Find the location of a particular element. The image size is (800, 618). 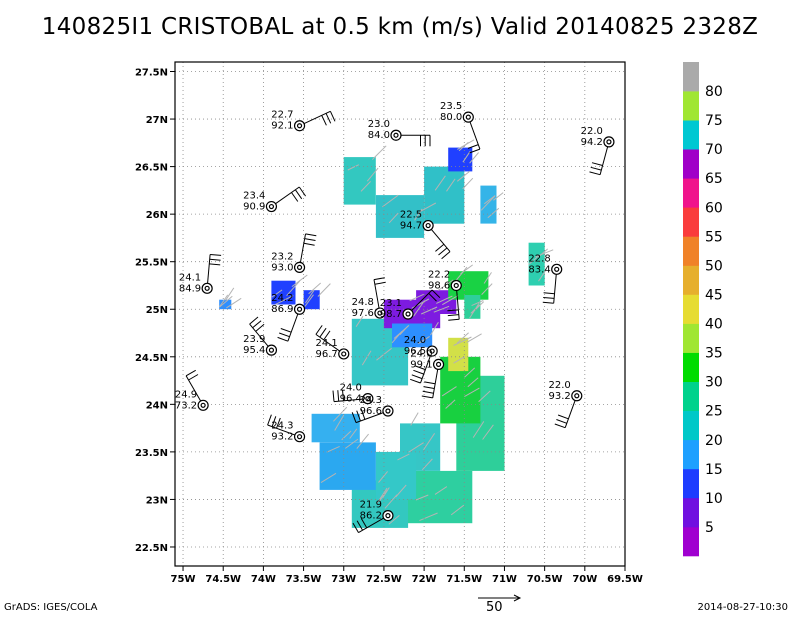

x-tick-label: 70W is located at coordinates (584, 579).